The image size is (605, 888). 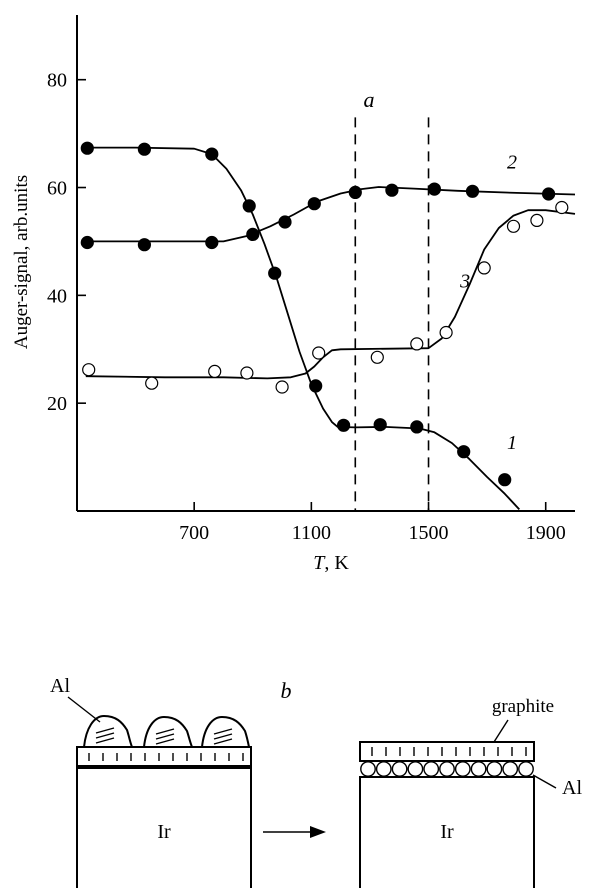 What do you see at coordinates (501, 731) in the screenshot?
I see `graphite-leader` at bounding box center [501, 731].